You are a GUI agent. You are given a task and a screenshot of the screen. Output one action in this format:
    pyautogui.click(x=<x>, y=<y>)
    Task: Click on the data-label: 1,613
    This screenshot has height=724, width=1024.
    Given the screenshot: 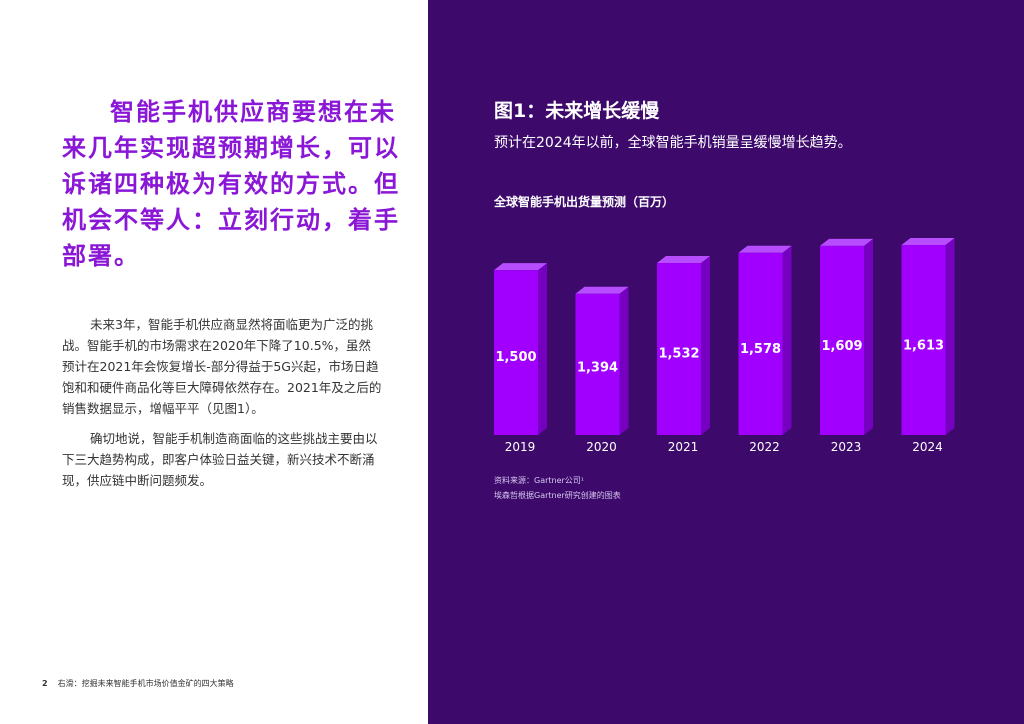 What is the action you would take?
    pyautogui.click(x=923, y=346)
    